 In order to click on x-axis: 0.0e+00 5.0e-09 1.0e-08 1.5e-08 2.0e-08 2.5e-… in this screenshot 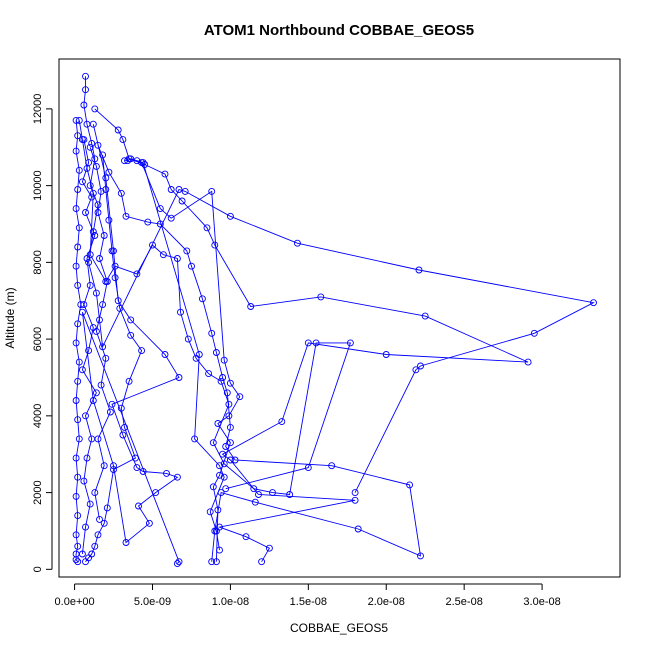, I will do `click(308, 595)`.